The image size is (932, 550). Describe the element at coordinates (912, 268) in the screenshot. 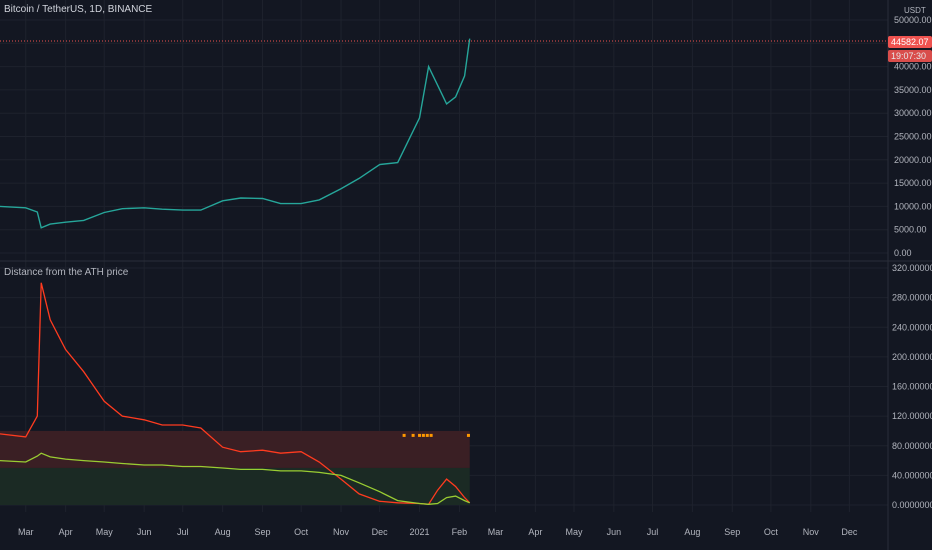

I see `indicator-tick-label: 320.00000000` at that location.